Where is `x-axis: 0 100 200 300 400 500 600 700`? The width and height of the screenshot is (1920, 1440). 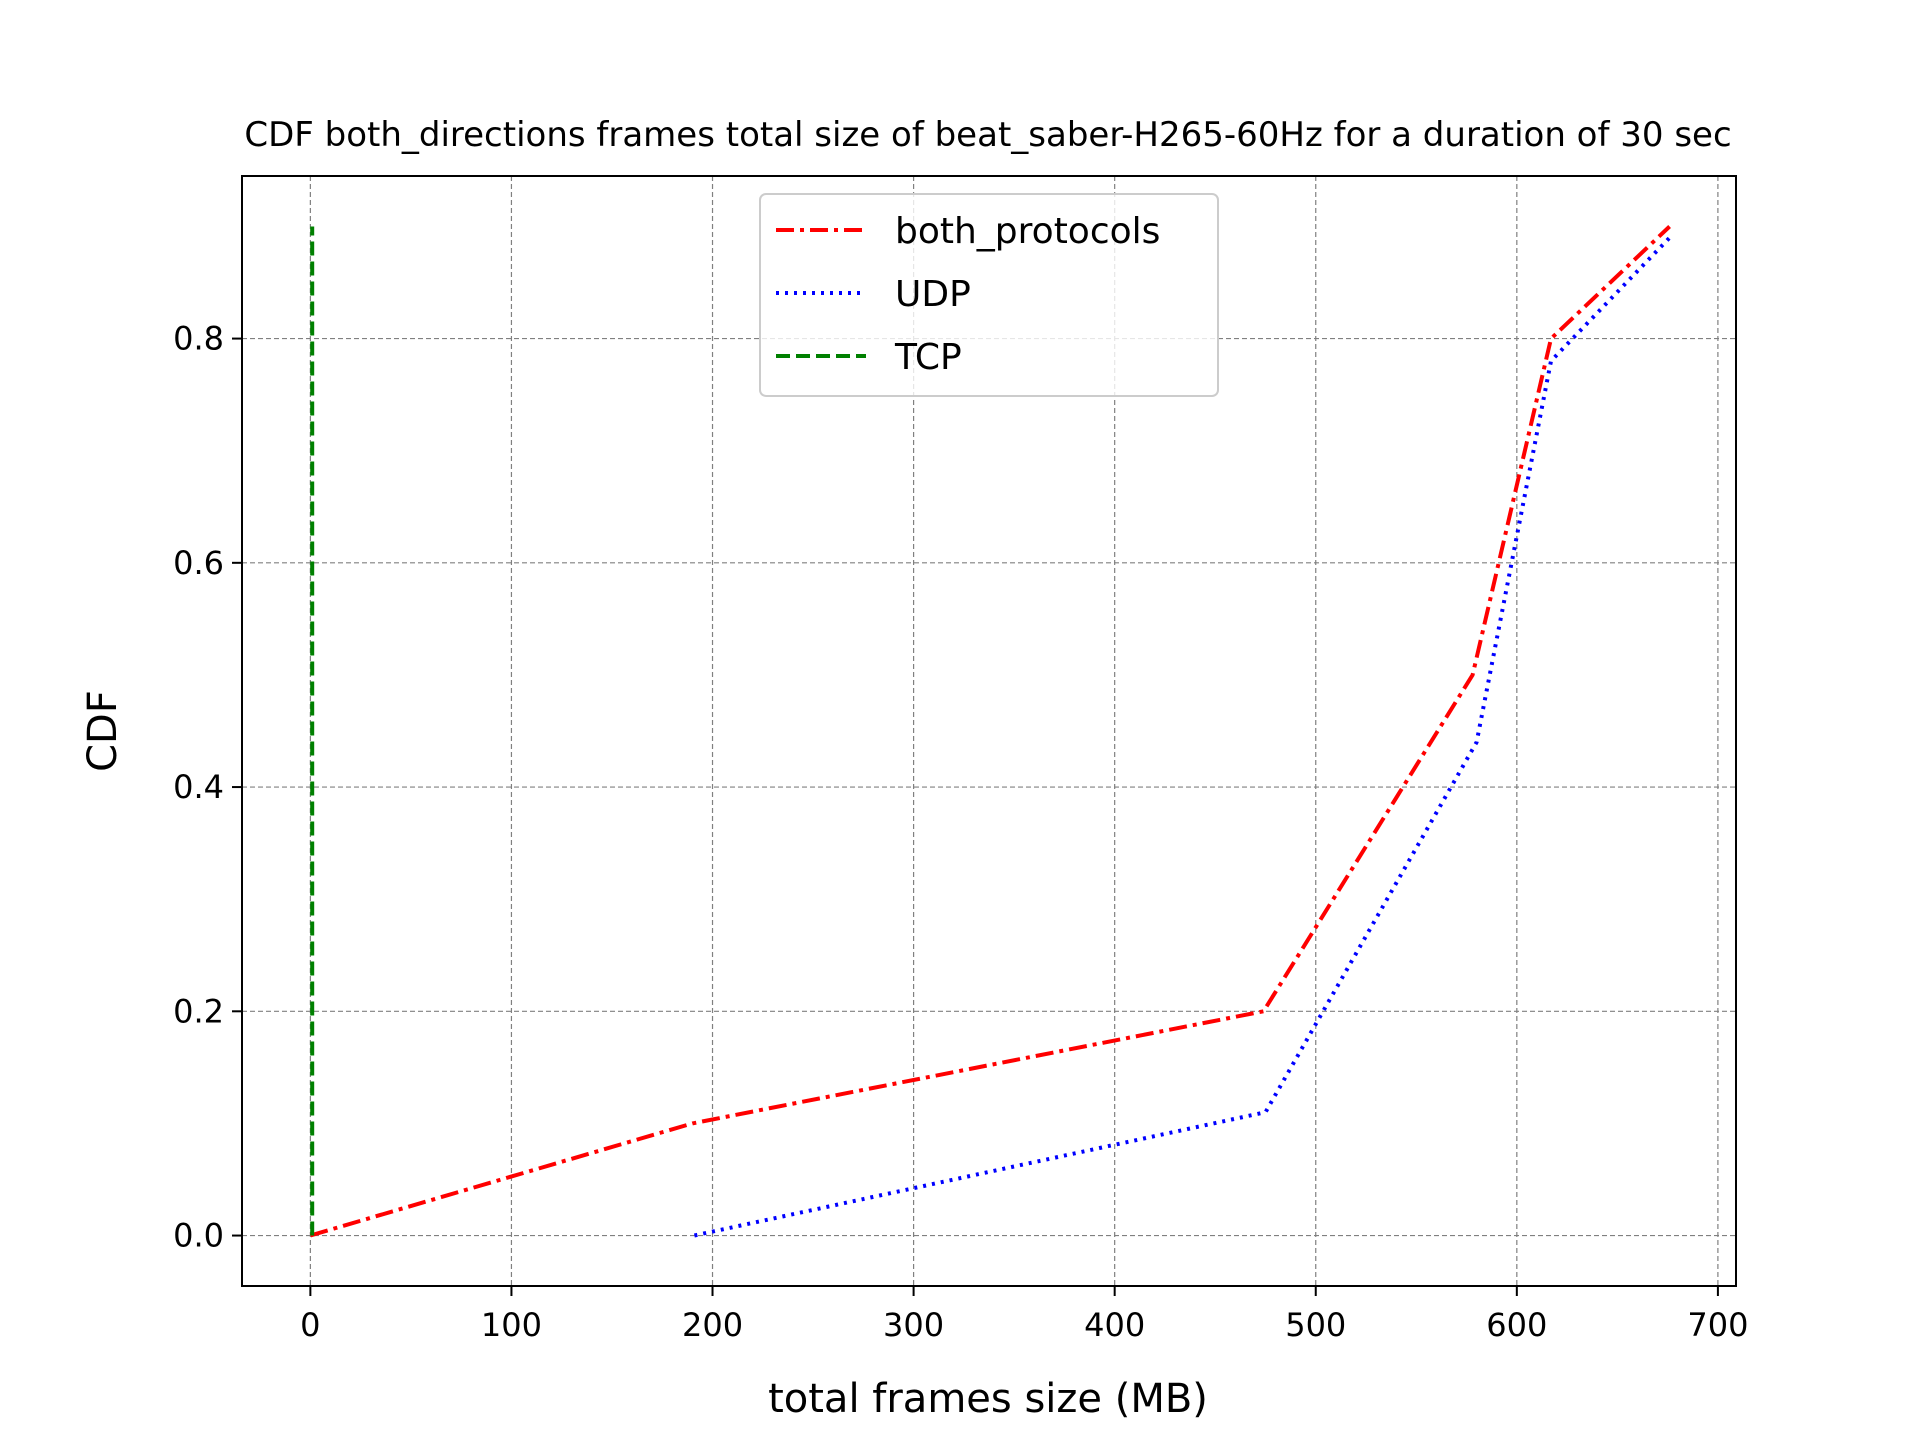 x-axis: 0 100 200 300 400 500 600 700 is located at coordinates (1024, 1315).